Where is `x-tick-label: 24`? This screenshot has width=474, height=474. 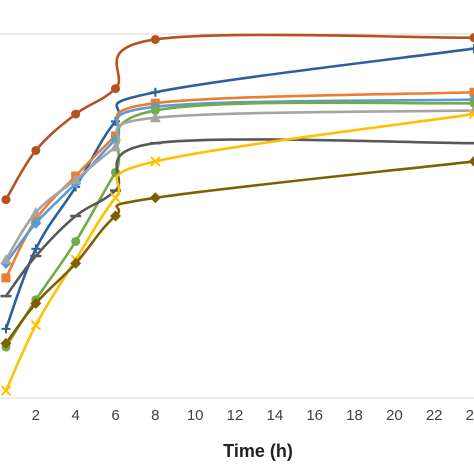 x-tick-label: 24 is located at coordinates (470, 415).